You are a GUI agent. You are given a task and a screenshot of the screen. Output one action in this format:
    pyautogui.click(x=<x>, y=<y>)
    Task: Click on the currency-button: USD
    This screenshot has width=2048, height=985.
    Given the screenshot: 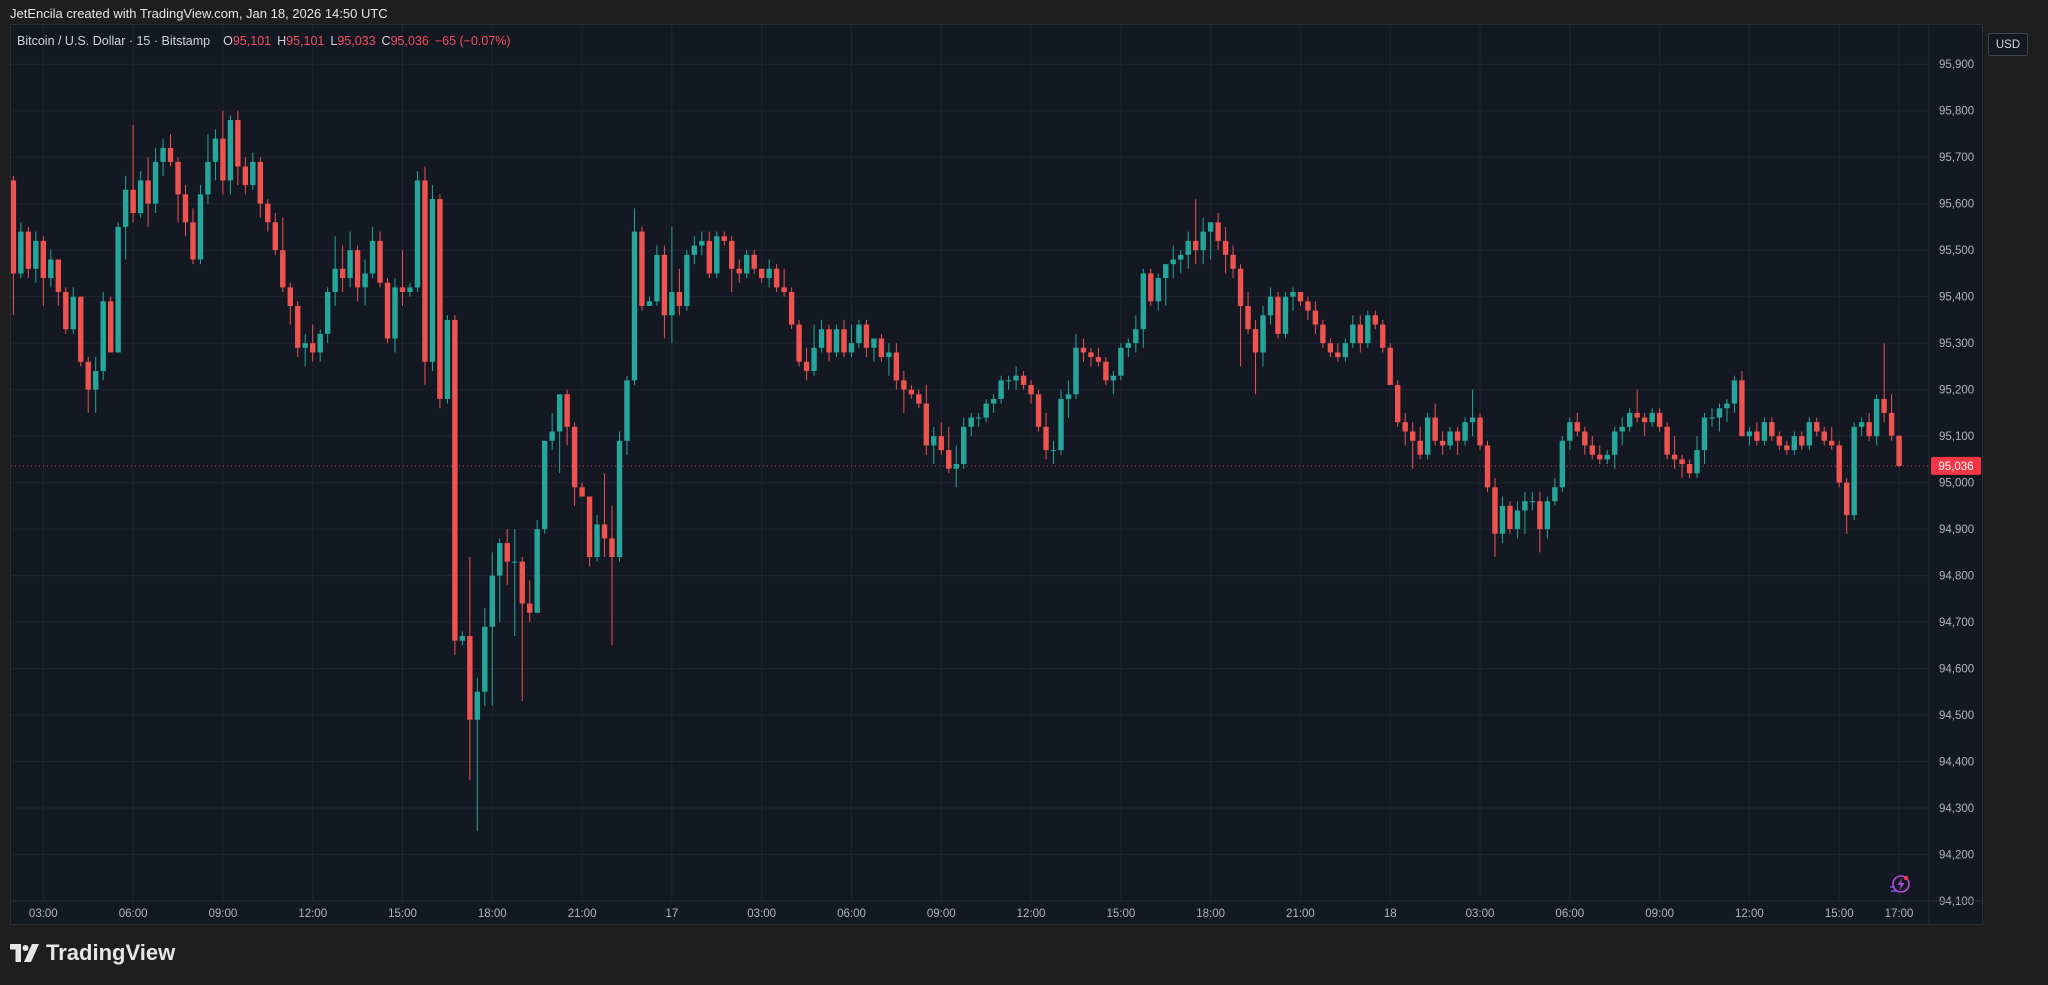 What is the action you would take?
    pyautogui.click(x=2008, y=44)
    